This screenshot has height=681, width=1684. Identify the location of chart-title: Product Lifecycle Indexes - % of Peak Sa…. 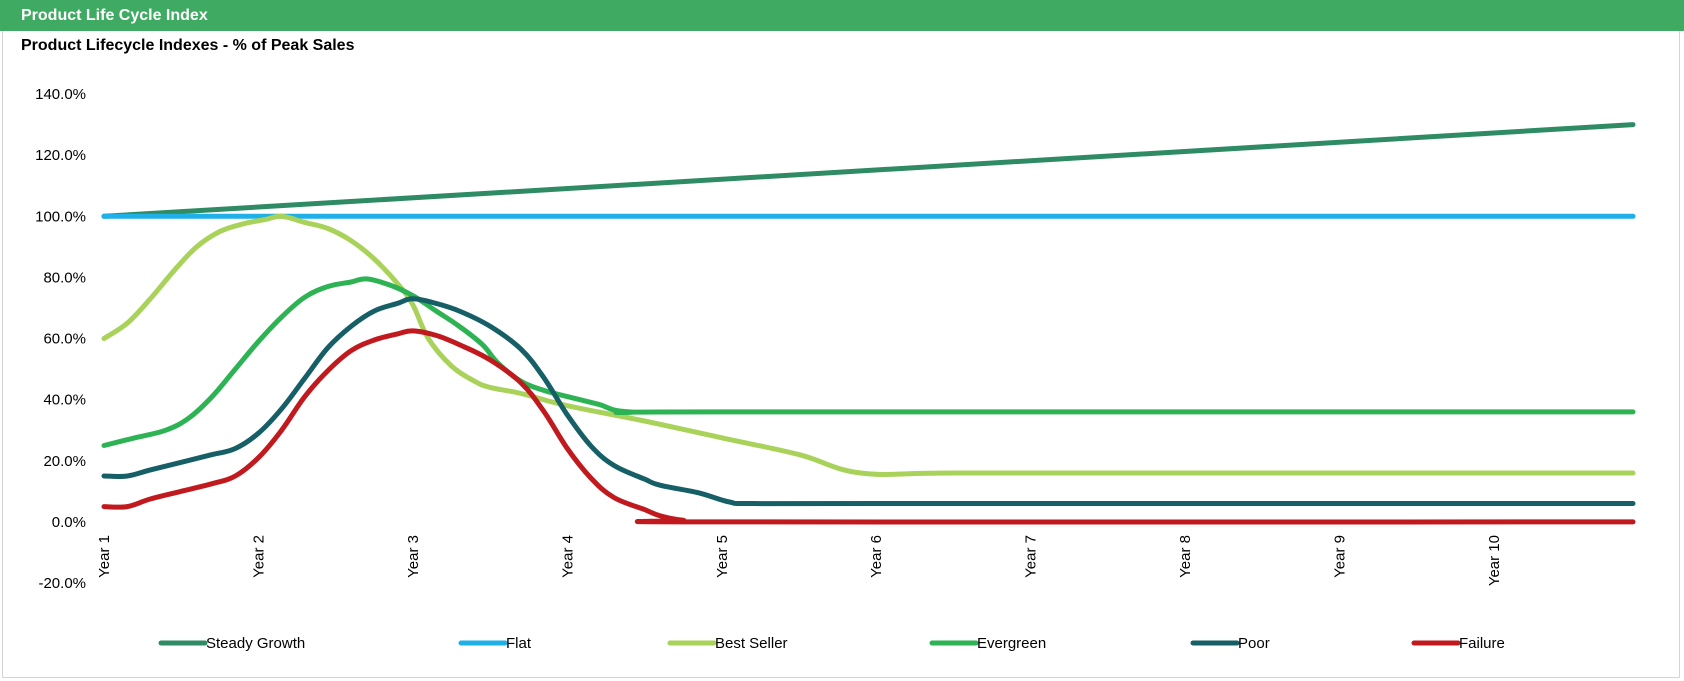
(188, 45).